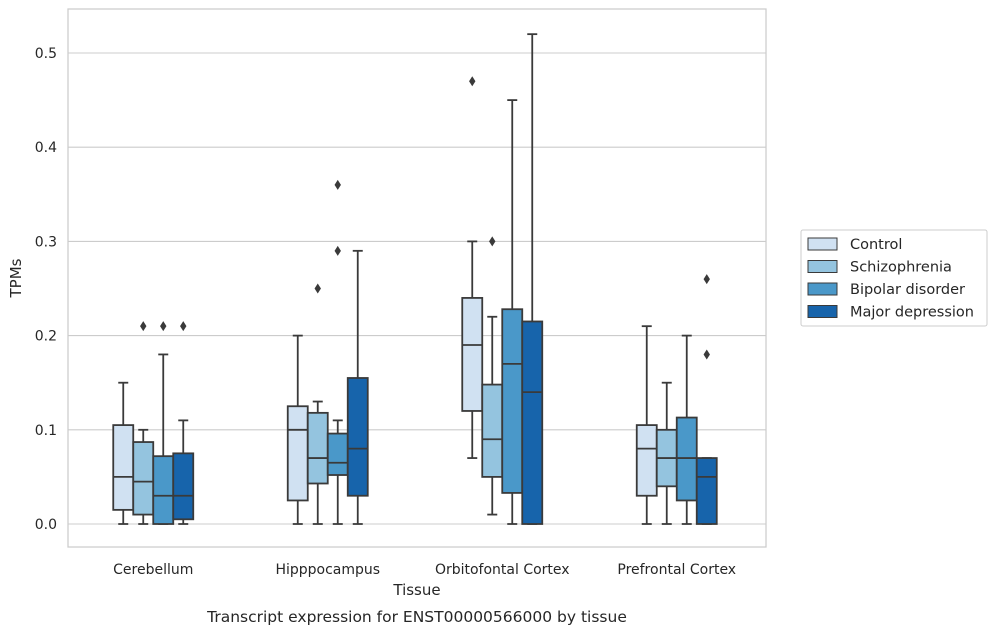 The width and height of the screenshot is (997, 634). What do you see at coordinates (46, 242) in the screenshot?
I see `y-tick-label: 0.3` at bounding box center [46, 242].